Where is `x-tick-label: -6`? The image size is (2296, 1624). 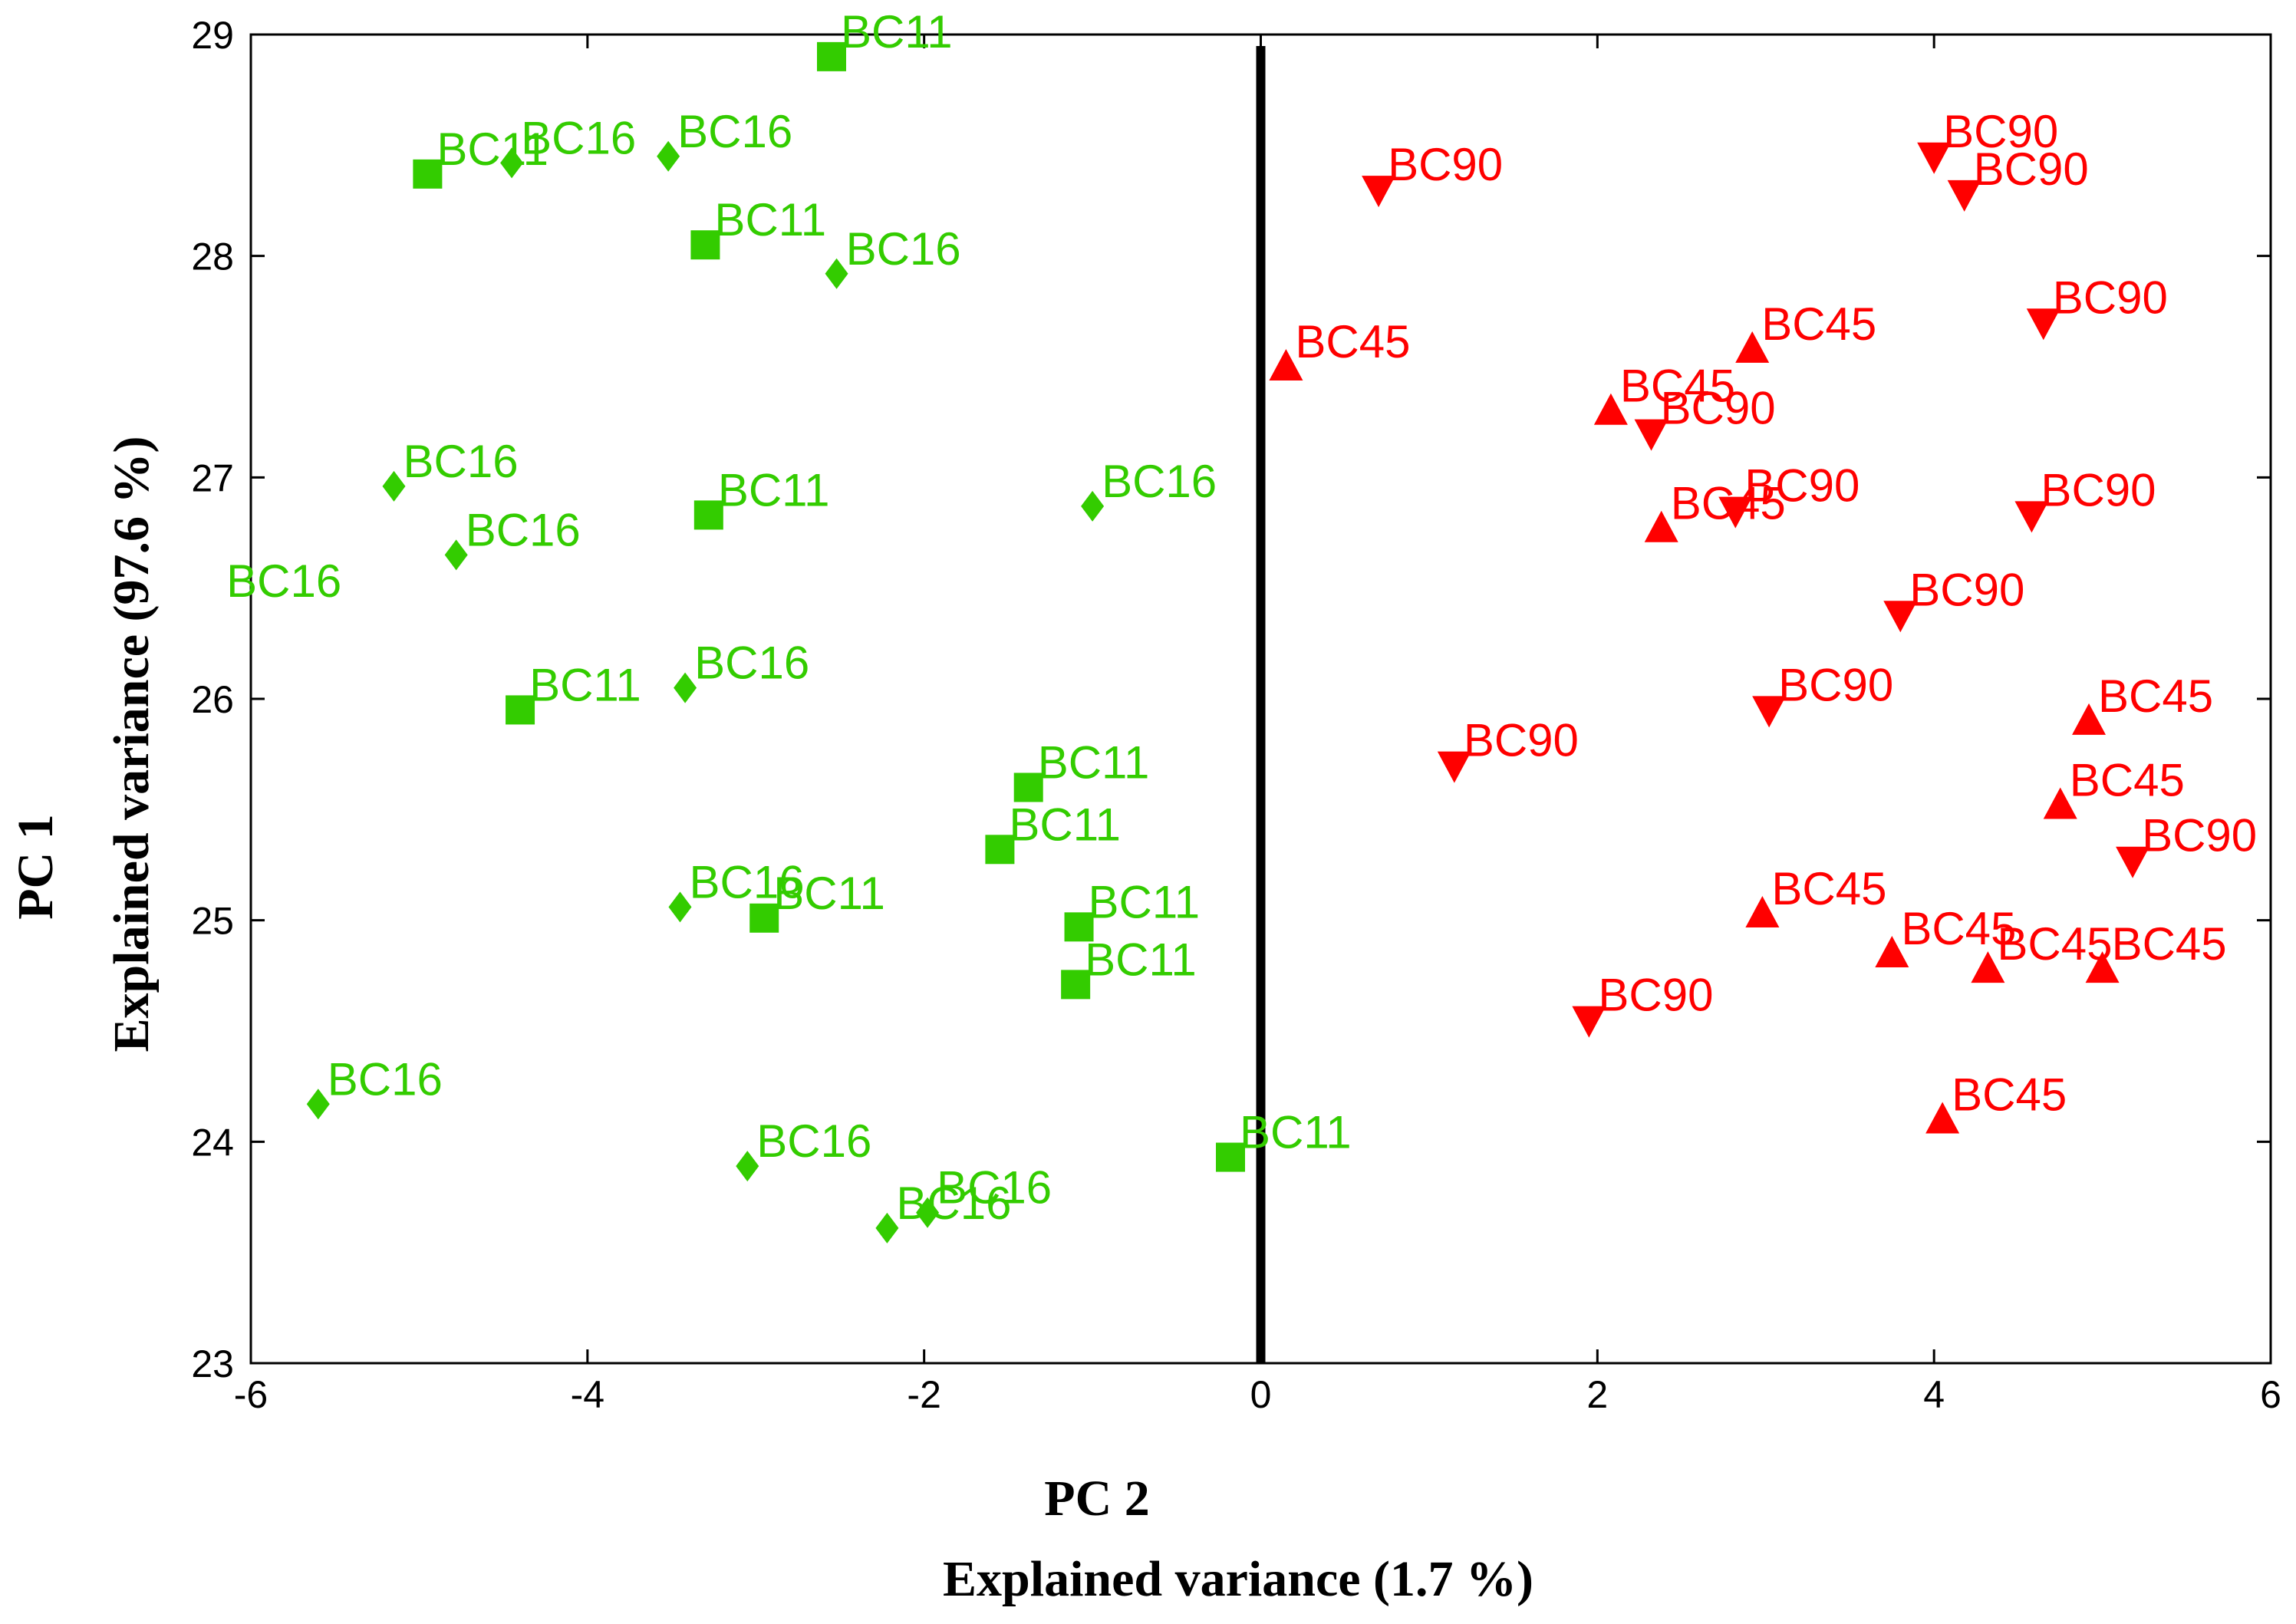 x-tick-label: -6 is located at coordinates (251, 1394).